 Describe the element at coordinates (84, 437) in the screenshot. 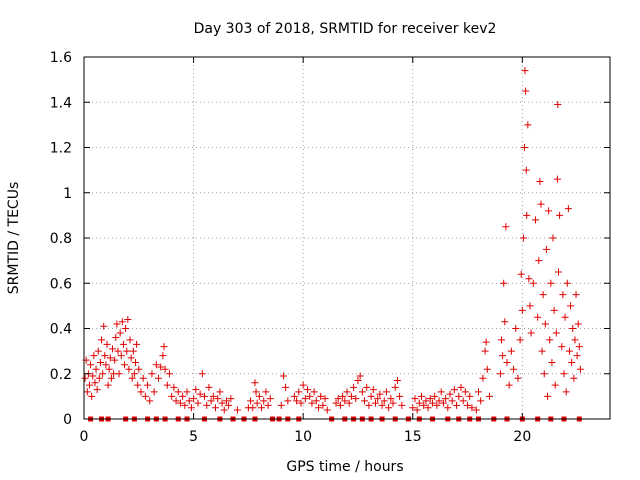

I see `x-tick-label: 0` at that location.